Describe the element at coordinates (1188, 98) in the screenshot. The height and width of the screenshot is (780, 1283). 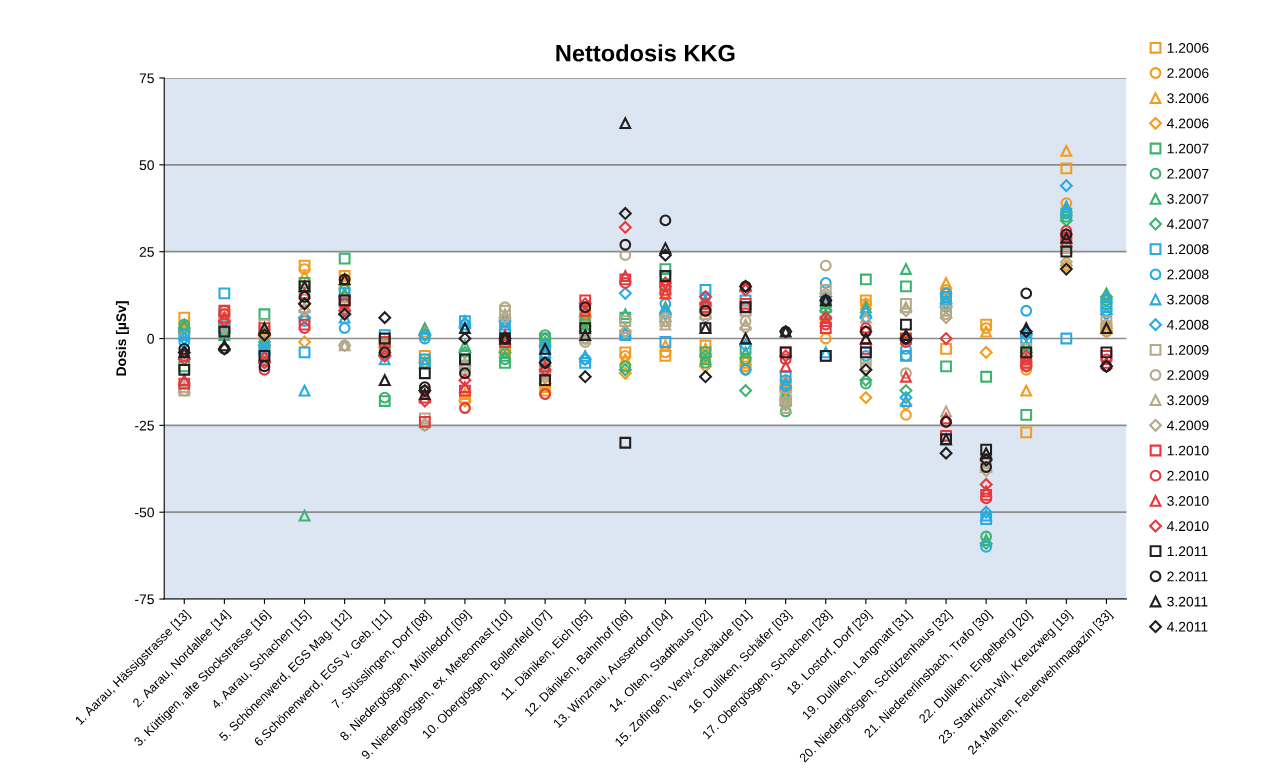
I see `legend-label: 3.2006` at that location.